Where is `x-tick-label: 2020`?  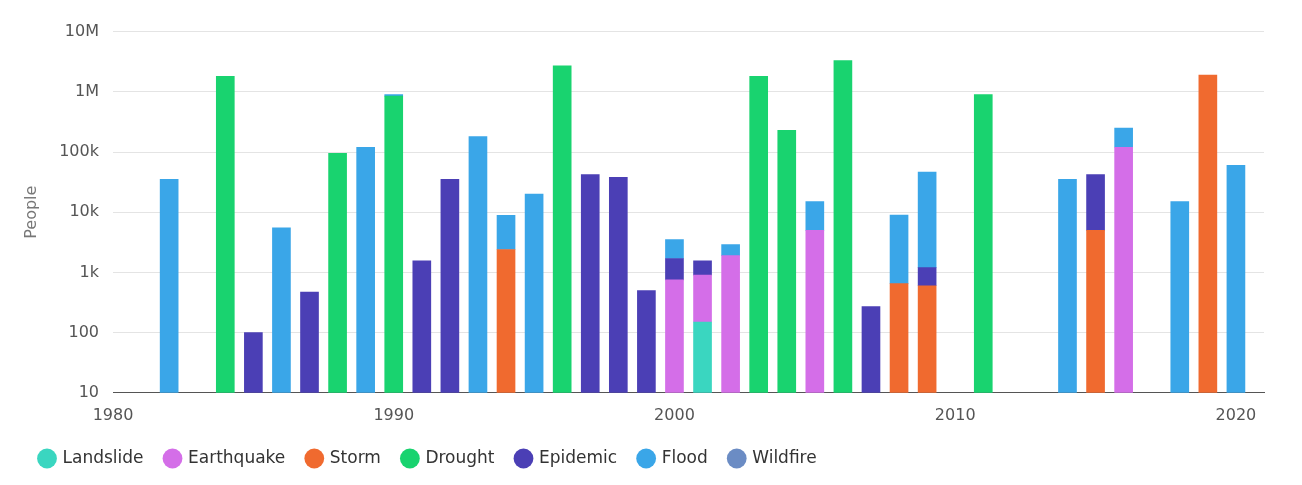
x-tick-label: 2020 is located at coordinates (1236, 414).